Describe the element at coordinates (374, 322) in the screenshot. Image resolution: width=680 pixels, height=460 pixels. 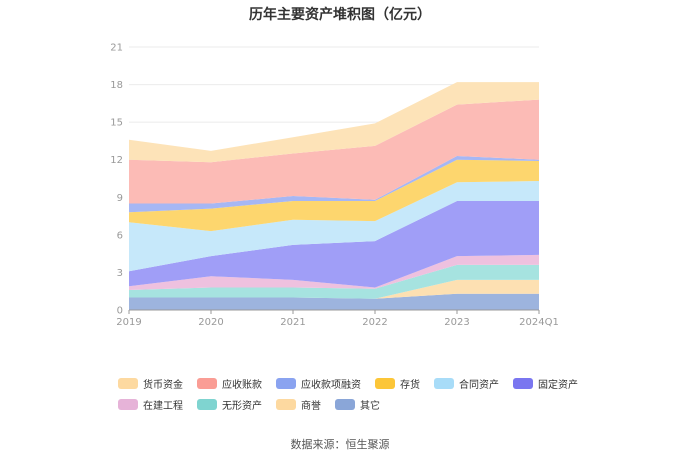
I see `x-tick-label: 2022` at that location.